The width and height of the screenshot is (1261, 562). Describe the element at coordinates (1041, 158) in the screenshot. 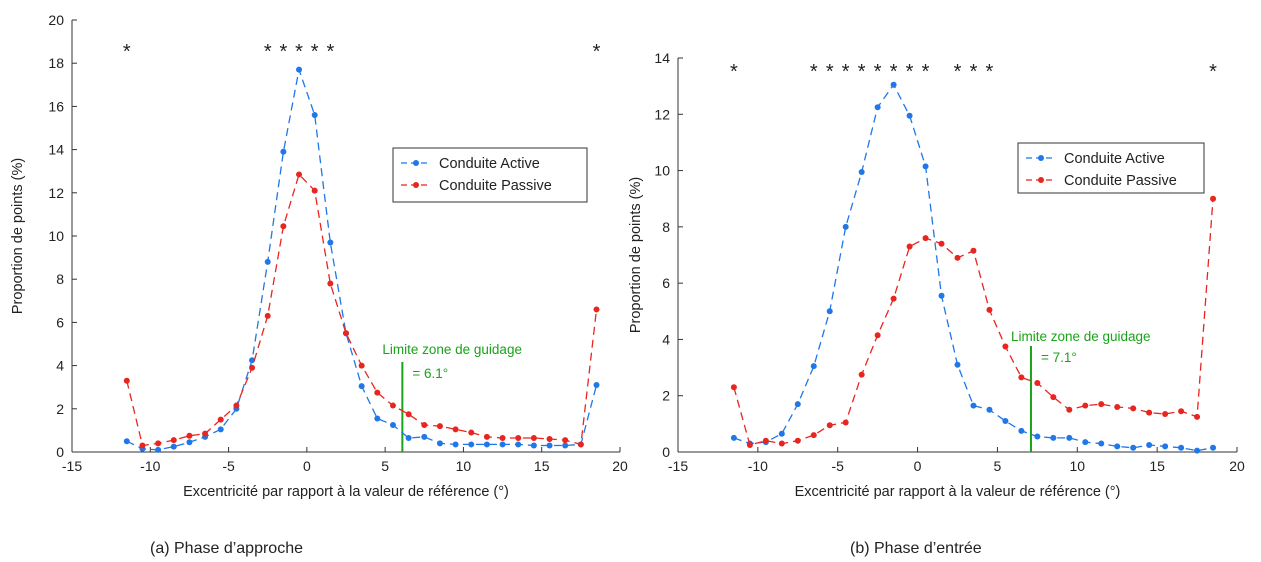

I see `legend-marker` at that location.